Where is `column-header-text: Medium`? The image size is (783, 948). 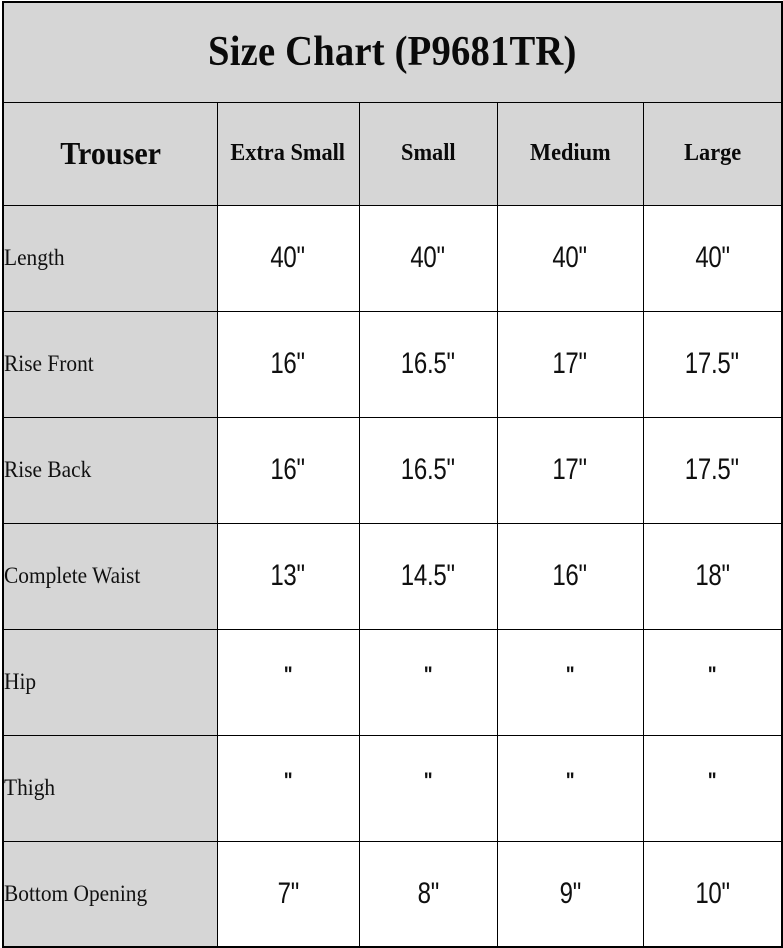 column-header-text: Medium is located at coordinates (570, 153).